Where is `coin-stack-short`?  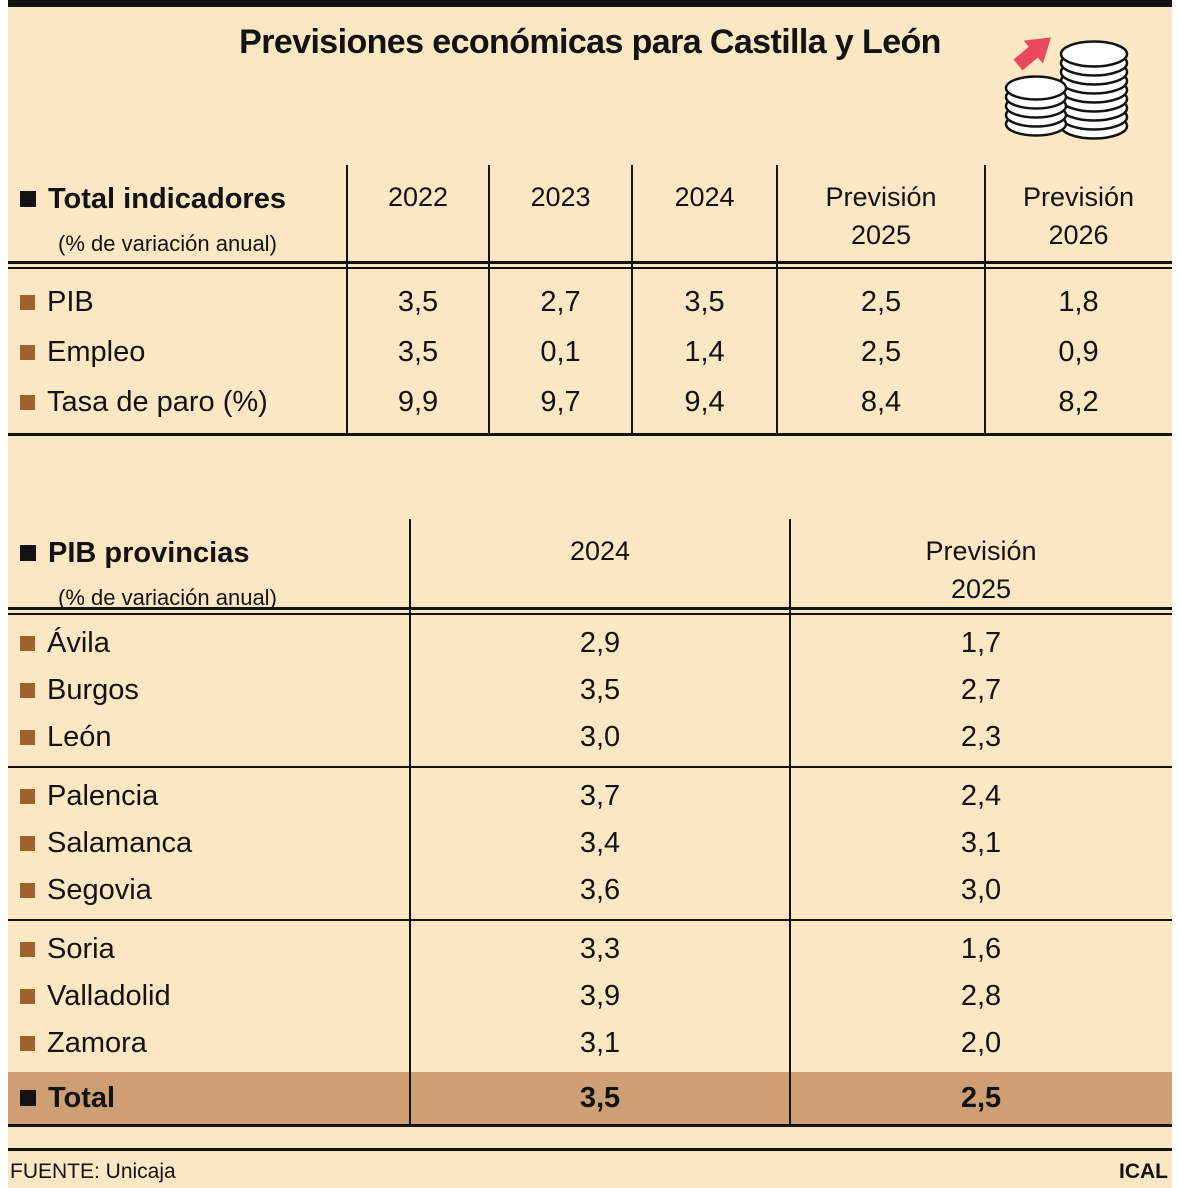
coin-stack-short is located at coordinates (1036, 106).